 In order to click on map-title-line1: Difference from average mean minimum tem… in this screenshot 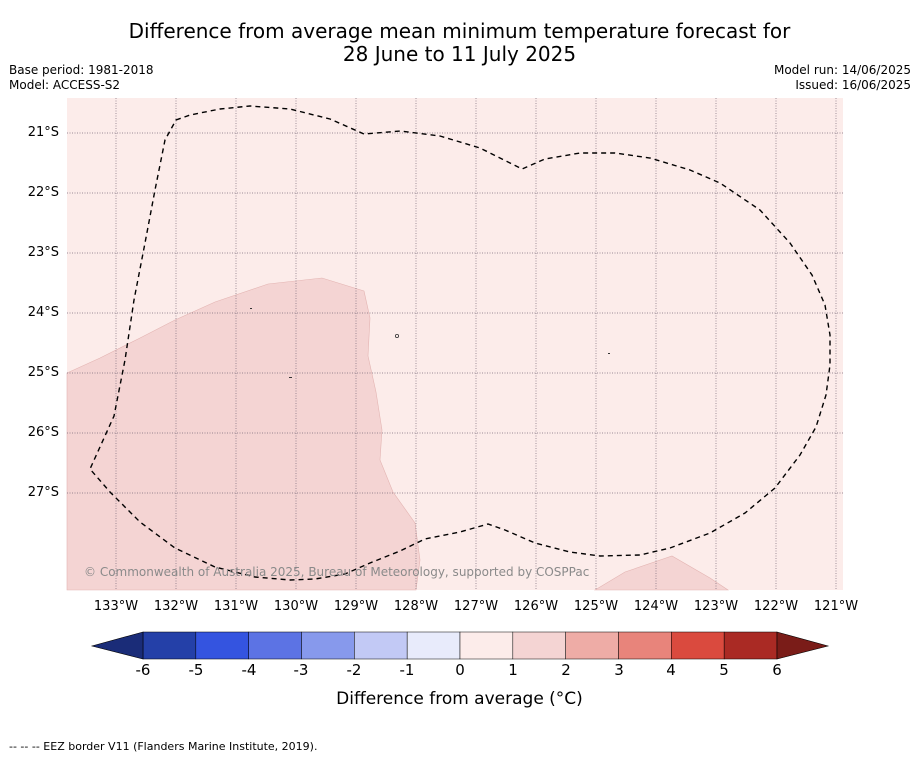, I will do `click(459, 31)`.